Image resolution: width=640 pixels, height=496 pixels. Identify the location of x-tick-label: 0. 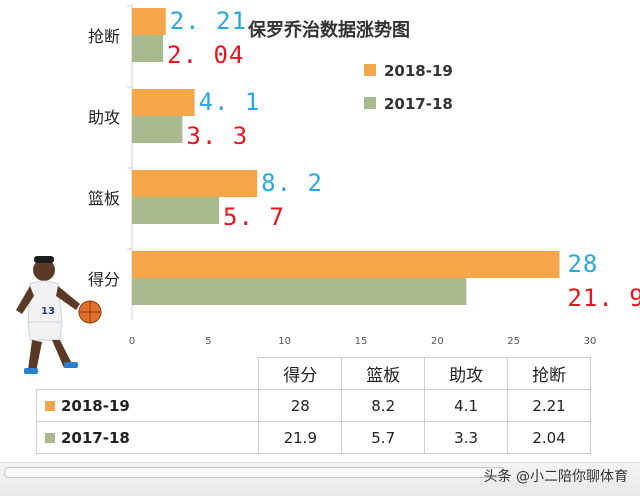
(132, 341).